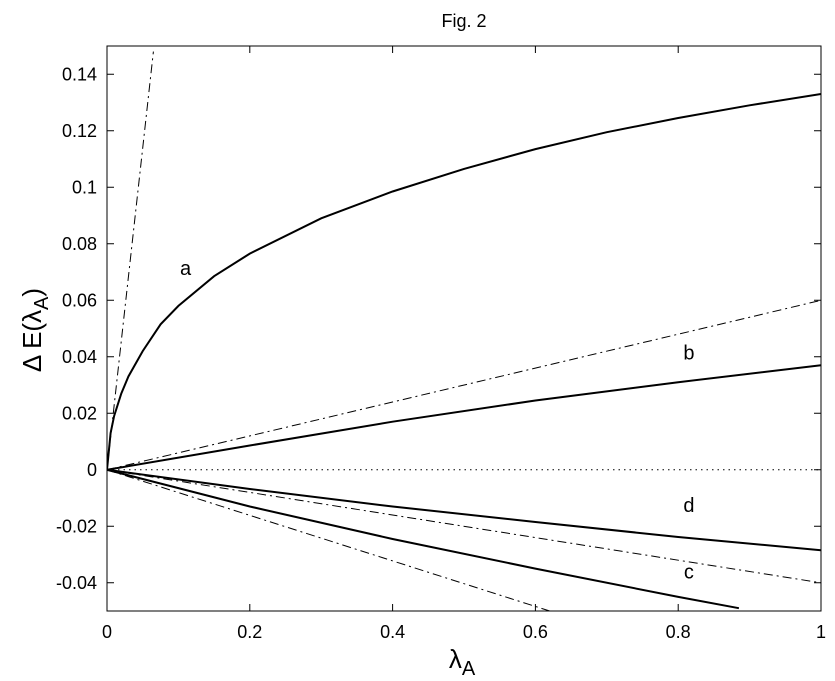 This screenshot has height=681, width=835. Describe the element at coordinates (688, 354) in the screenshot. I see `curve-label-b: b` at that location.